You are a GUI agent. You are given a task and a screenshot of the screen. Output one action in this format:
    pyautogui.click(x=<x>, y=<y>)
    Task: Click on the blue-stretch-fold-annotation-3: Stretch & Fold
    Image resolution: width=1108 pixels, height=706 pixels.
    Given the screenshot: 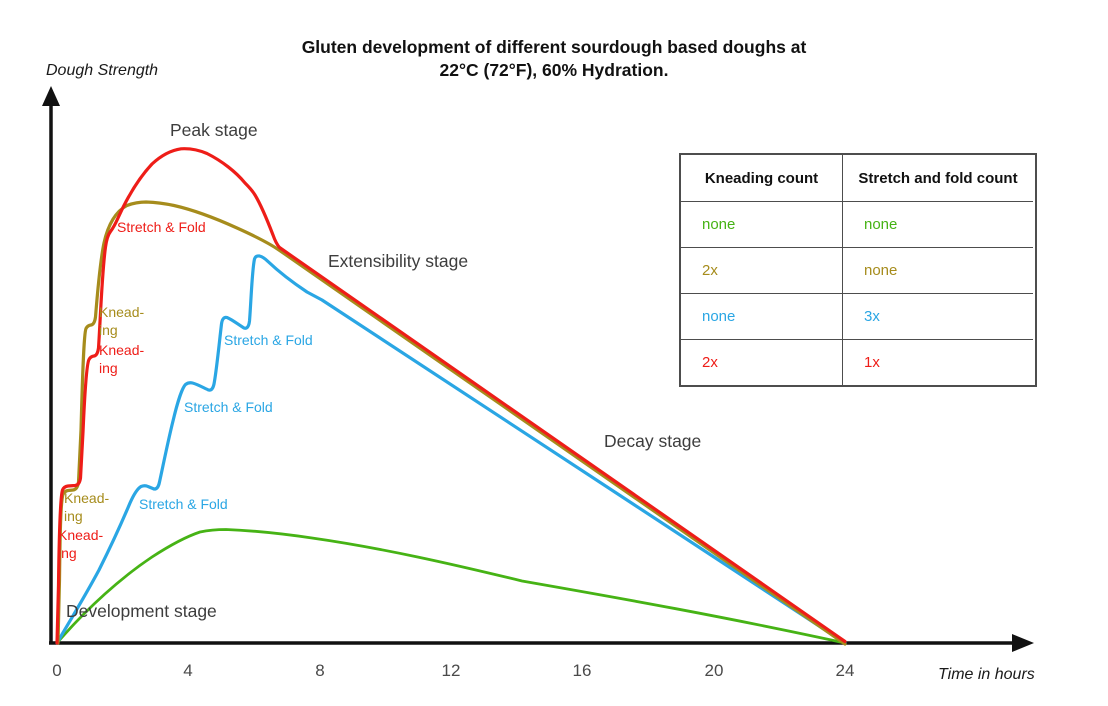 What is the action you would take?
    pyautogui.click(x=268, y=340)
    